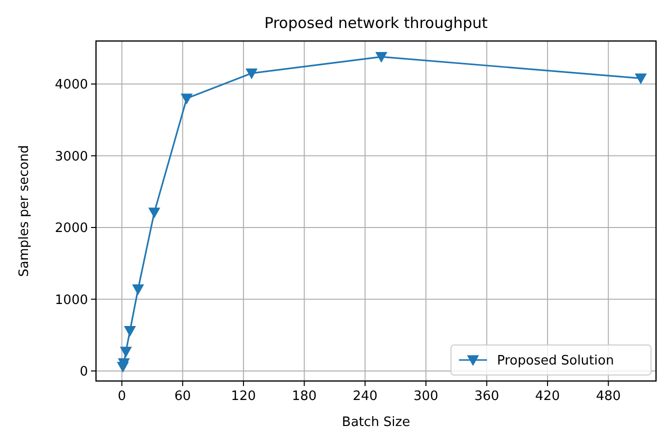 This screenshot has width=657, height=434. What do you see at coordinates (304, 396) in the screenshot?
I see `x-tick-label: 180` at bounding box center [304, 396].